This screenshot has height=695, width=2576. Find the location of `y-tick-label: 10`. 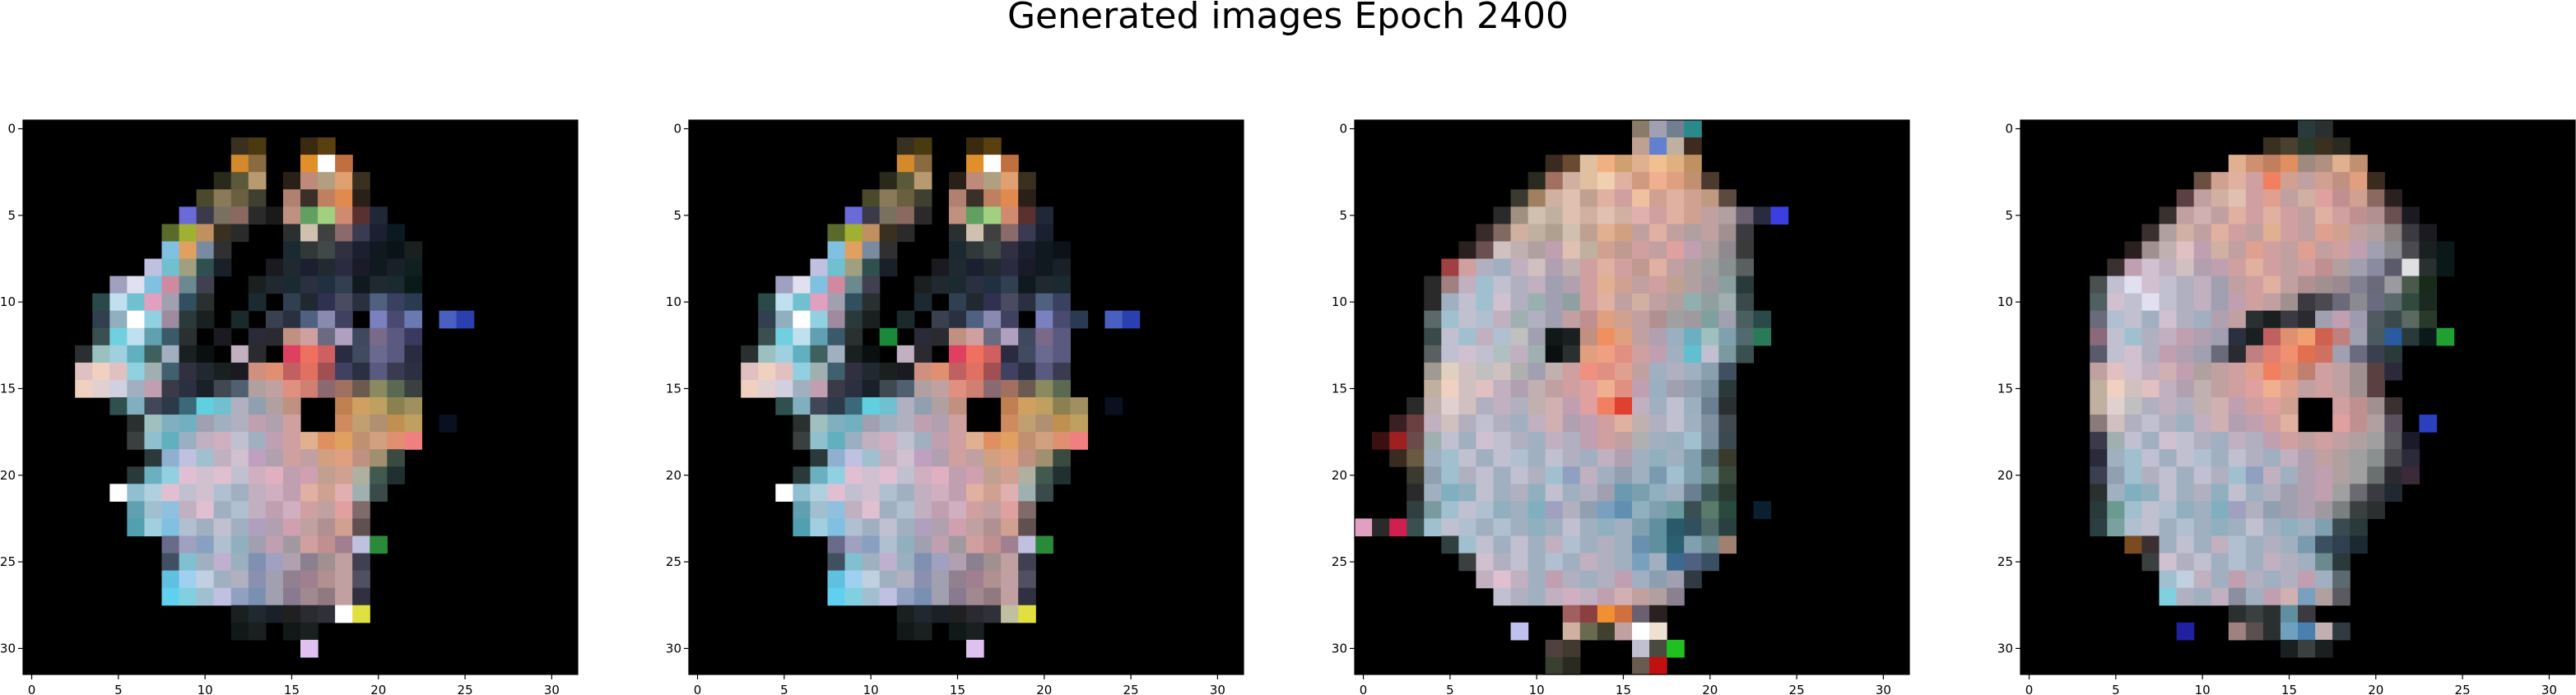

y-tick-label: 10 is located at coordinates (1339, 301).